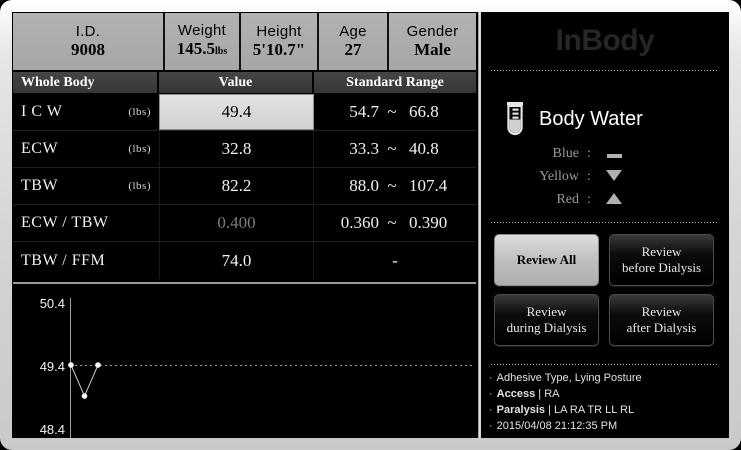 Image resolution: width=741 pixels, height=450 pixels. What do you see at coordinates (86, 112) in the screenshot?
I see `row-label-cell: I C W (lbs)` at bounding box center [86, 112].